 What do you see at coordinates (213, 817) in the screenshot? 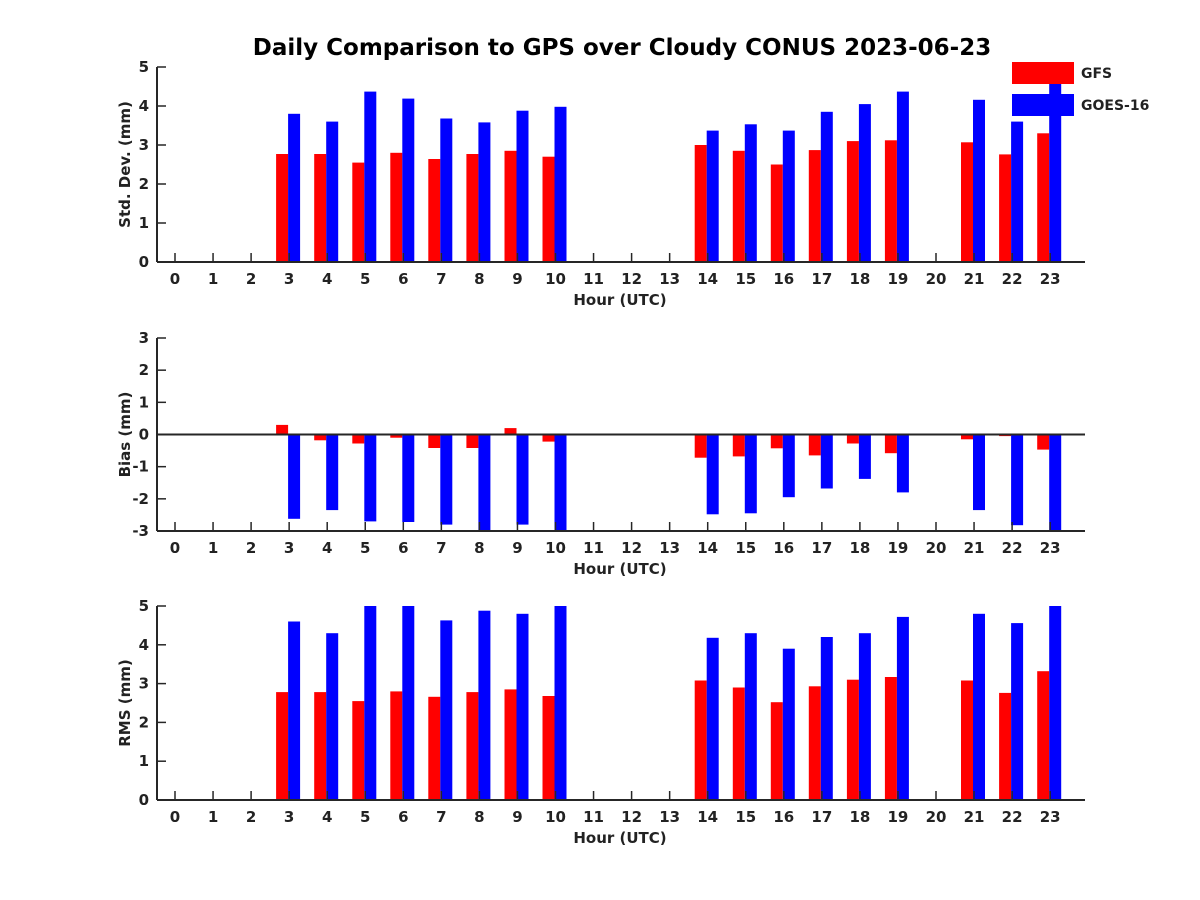
I see `x-tick-label: 1` at bounding box center [213, 817].